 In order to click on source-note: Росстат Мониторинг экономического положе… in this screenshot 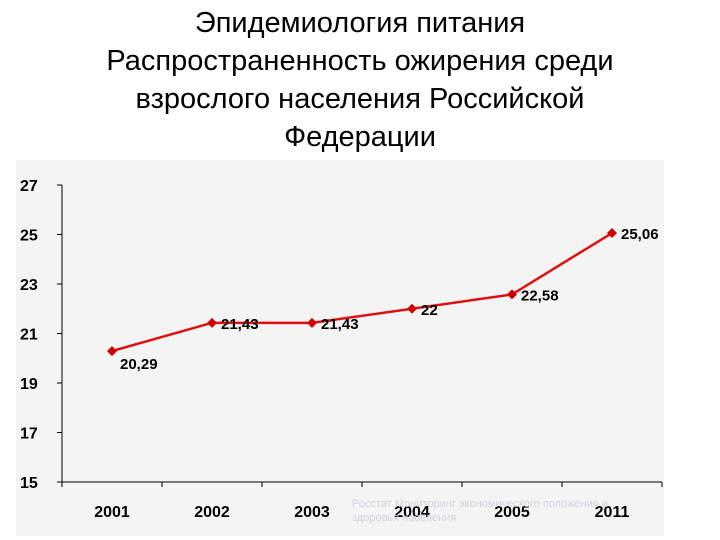, I will do `click(480, 511)`.